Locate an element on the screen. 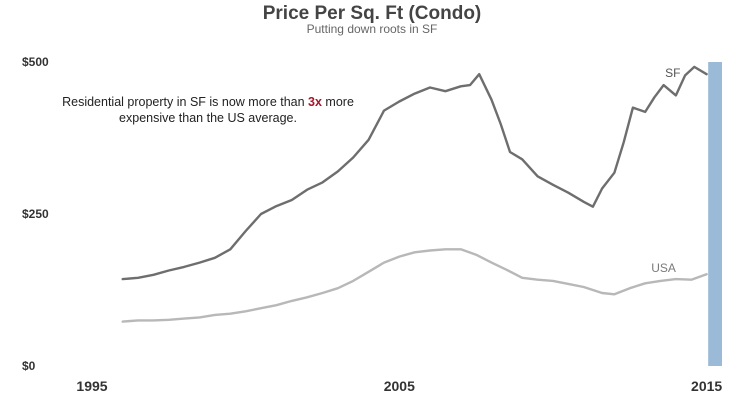 This screenshot has height=403, width=750. y-tick-label: $500 is located at coordinates (35, 62).